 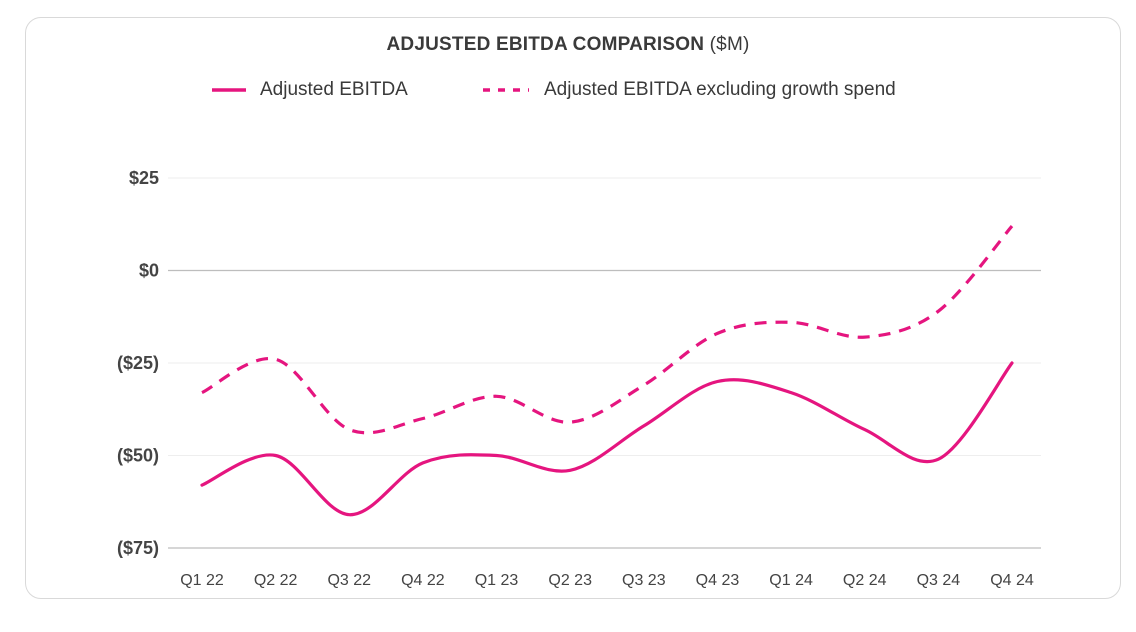 I want to click on chart-title-unit: ($M), so click(x=727, y=44).